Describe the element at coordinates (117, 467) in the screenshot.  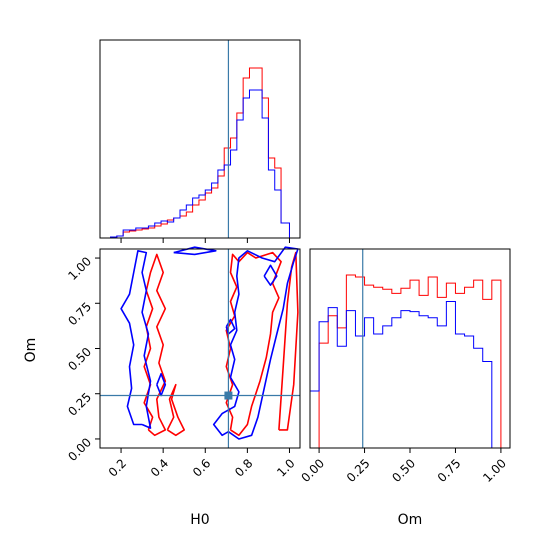
I see `x-tick-label: 0.2` at that location.